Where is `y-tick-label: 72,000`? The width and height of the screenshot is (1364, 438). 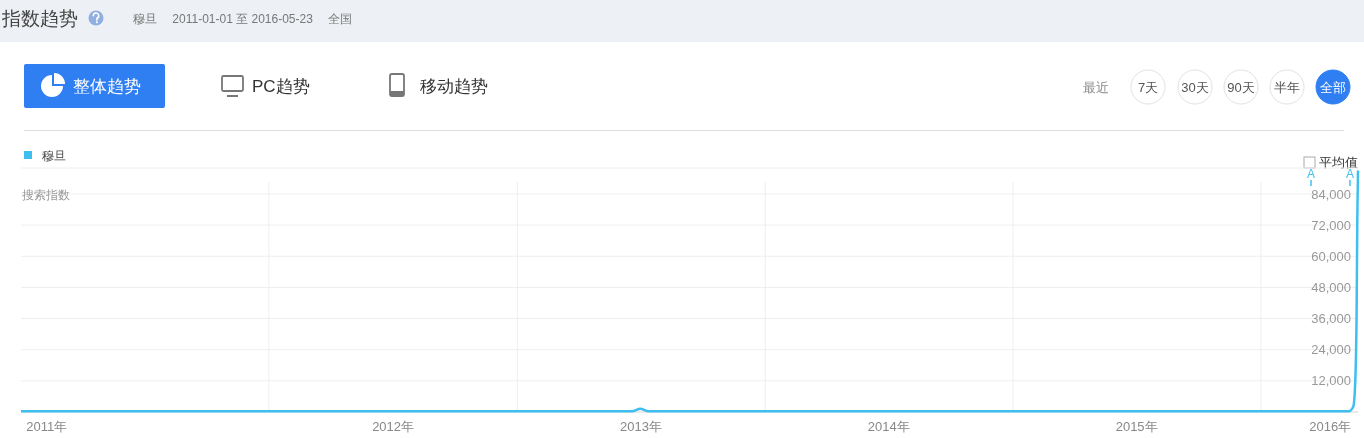 y-tick-label: 72,000 is located at coordinates (1331, 225).